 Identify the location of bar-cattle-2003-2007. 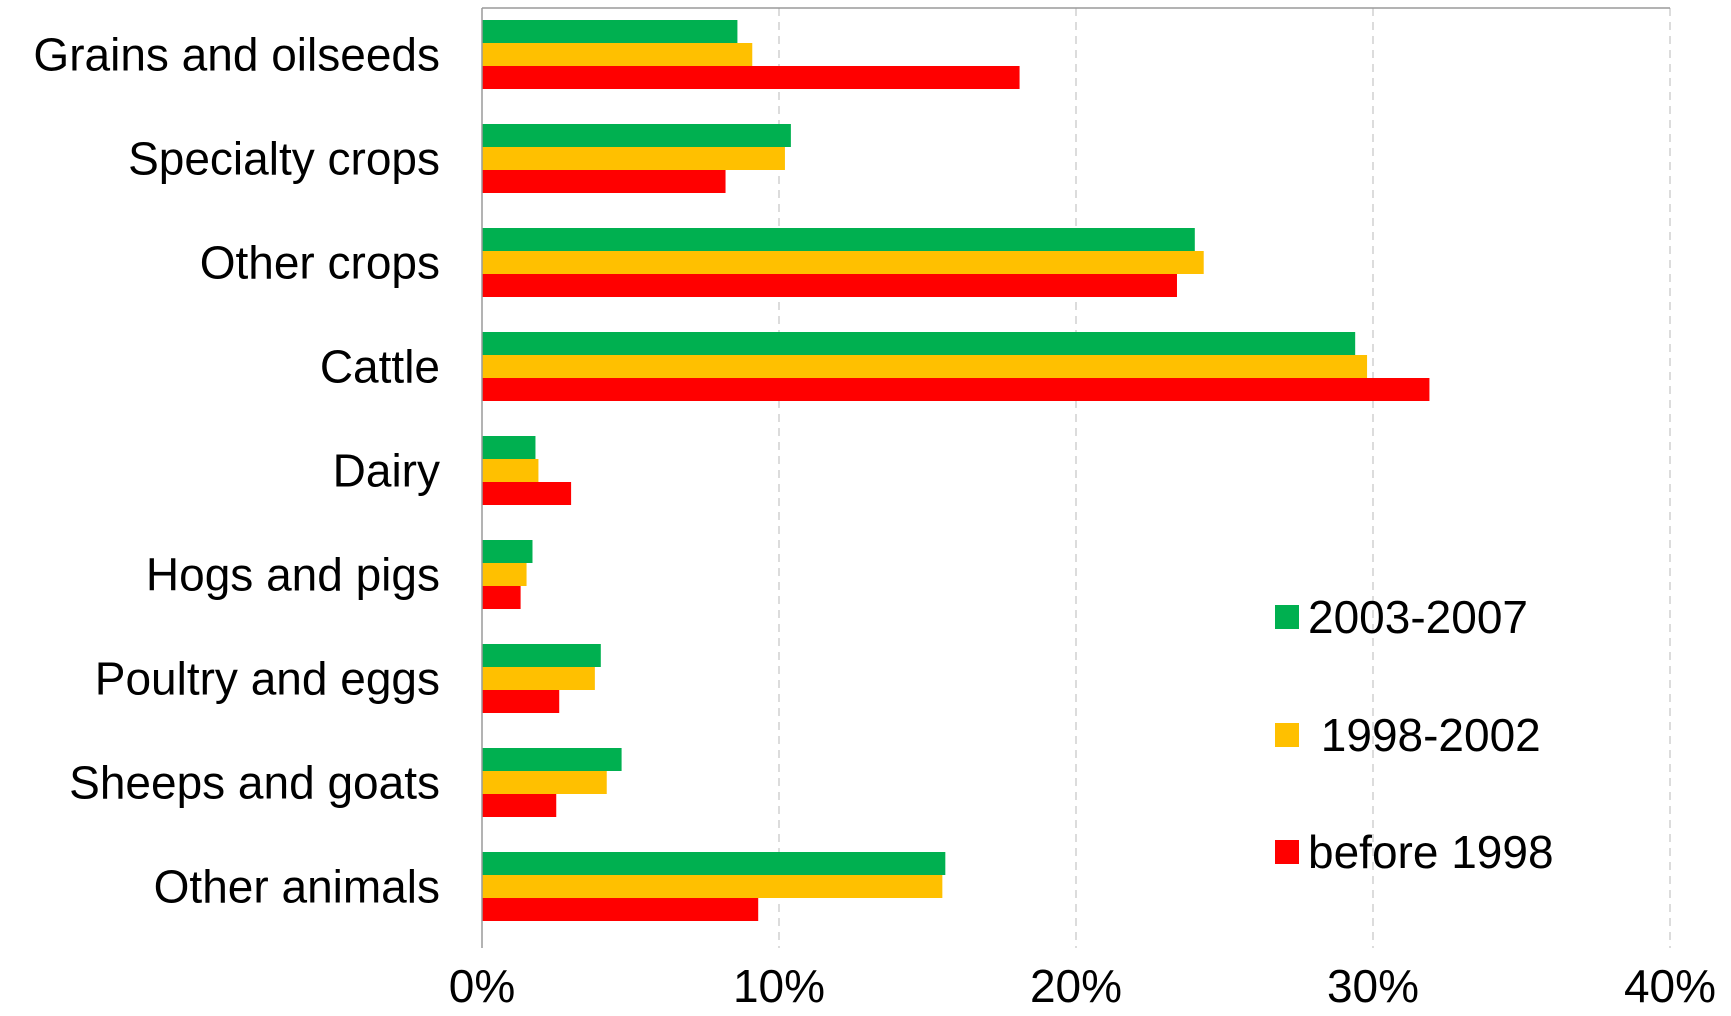
(919, 343).